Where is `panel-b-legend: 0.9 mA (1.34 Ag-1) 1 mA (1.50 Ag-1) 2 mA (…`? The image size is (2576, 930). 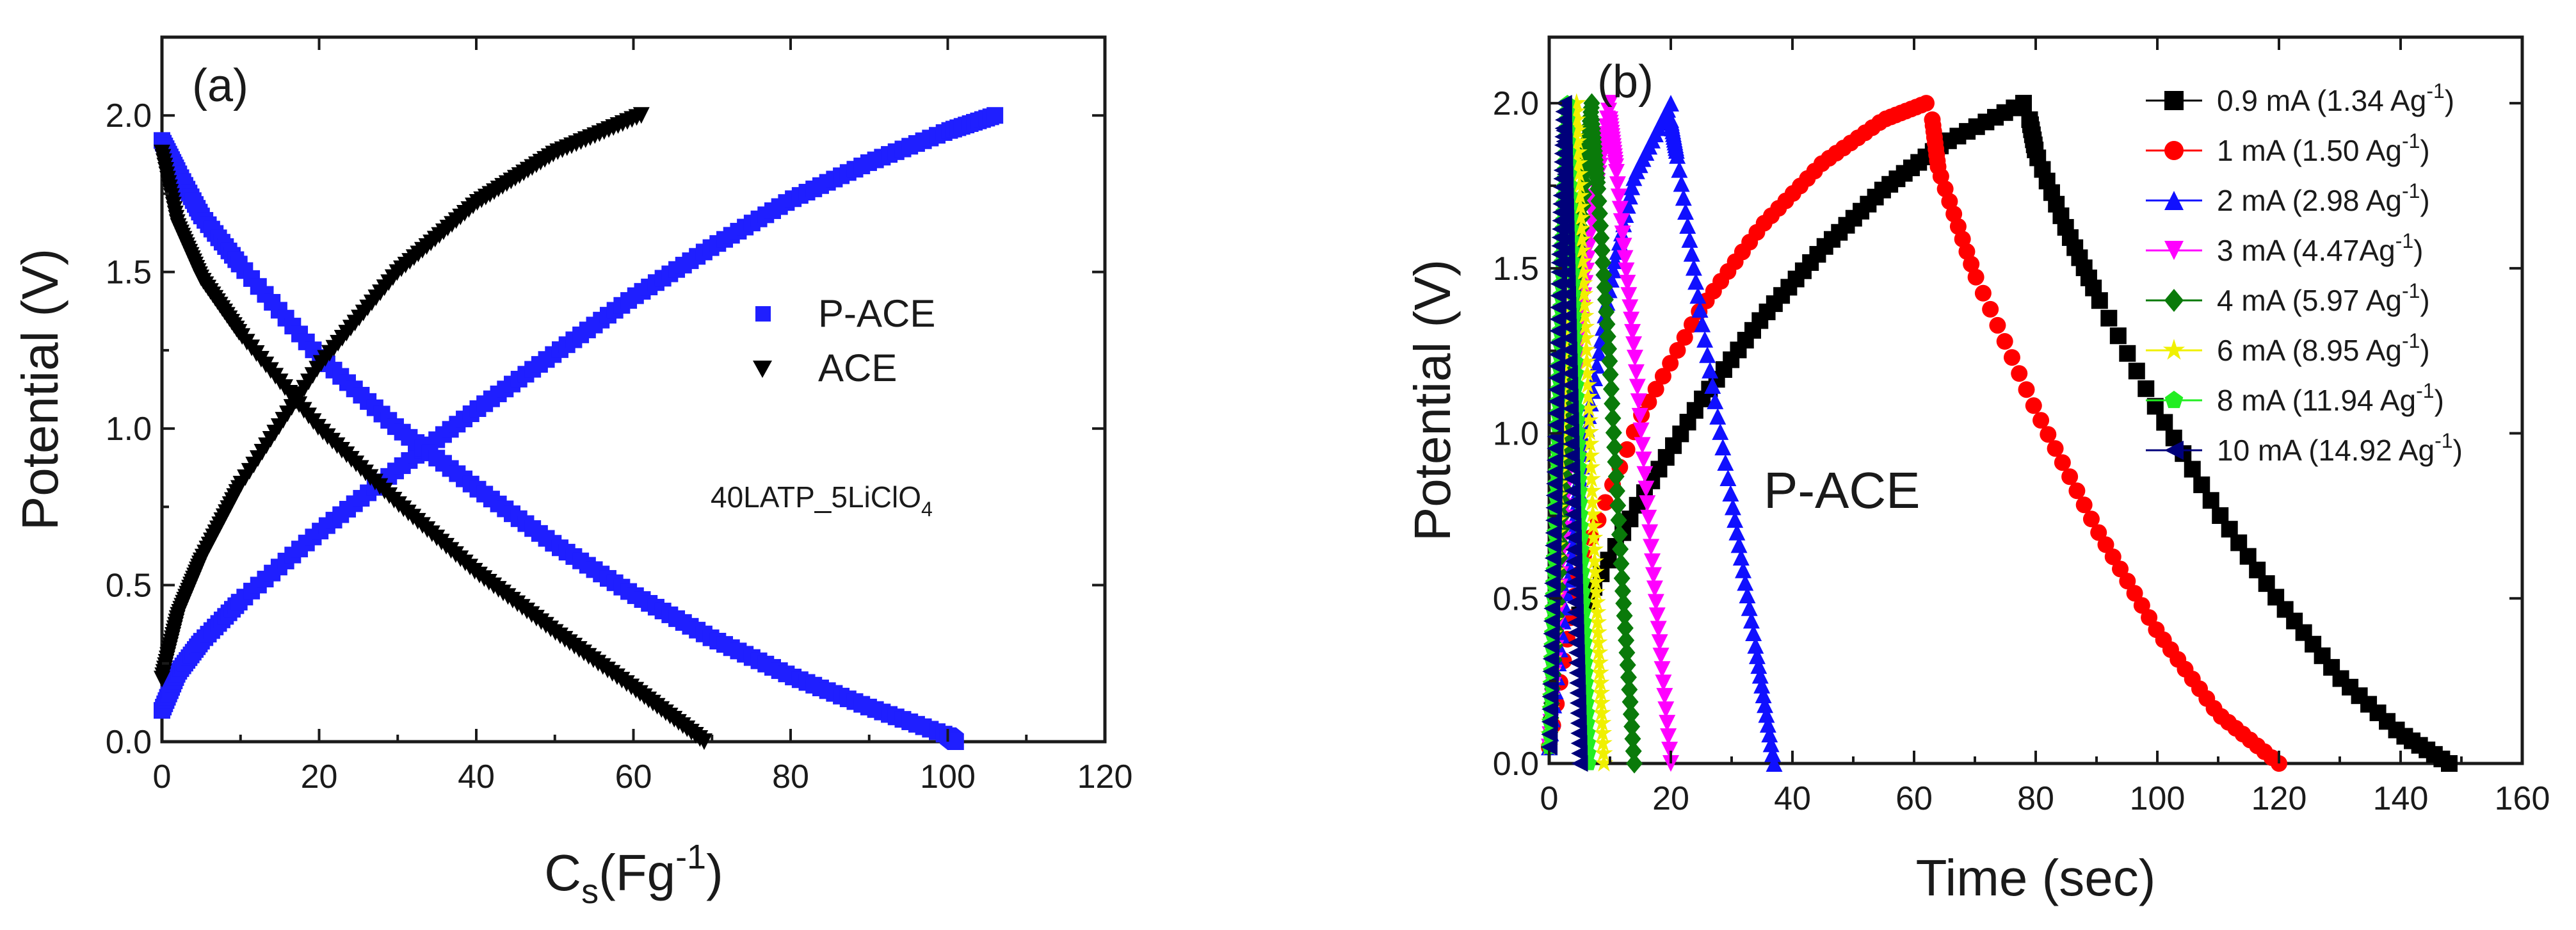 panel-b-legend: 0.9 mA (1.34 Ag-1) 1 mA (1.50 Ag-1) 2 mA (… is located at coordinates (2304, 273).